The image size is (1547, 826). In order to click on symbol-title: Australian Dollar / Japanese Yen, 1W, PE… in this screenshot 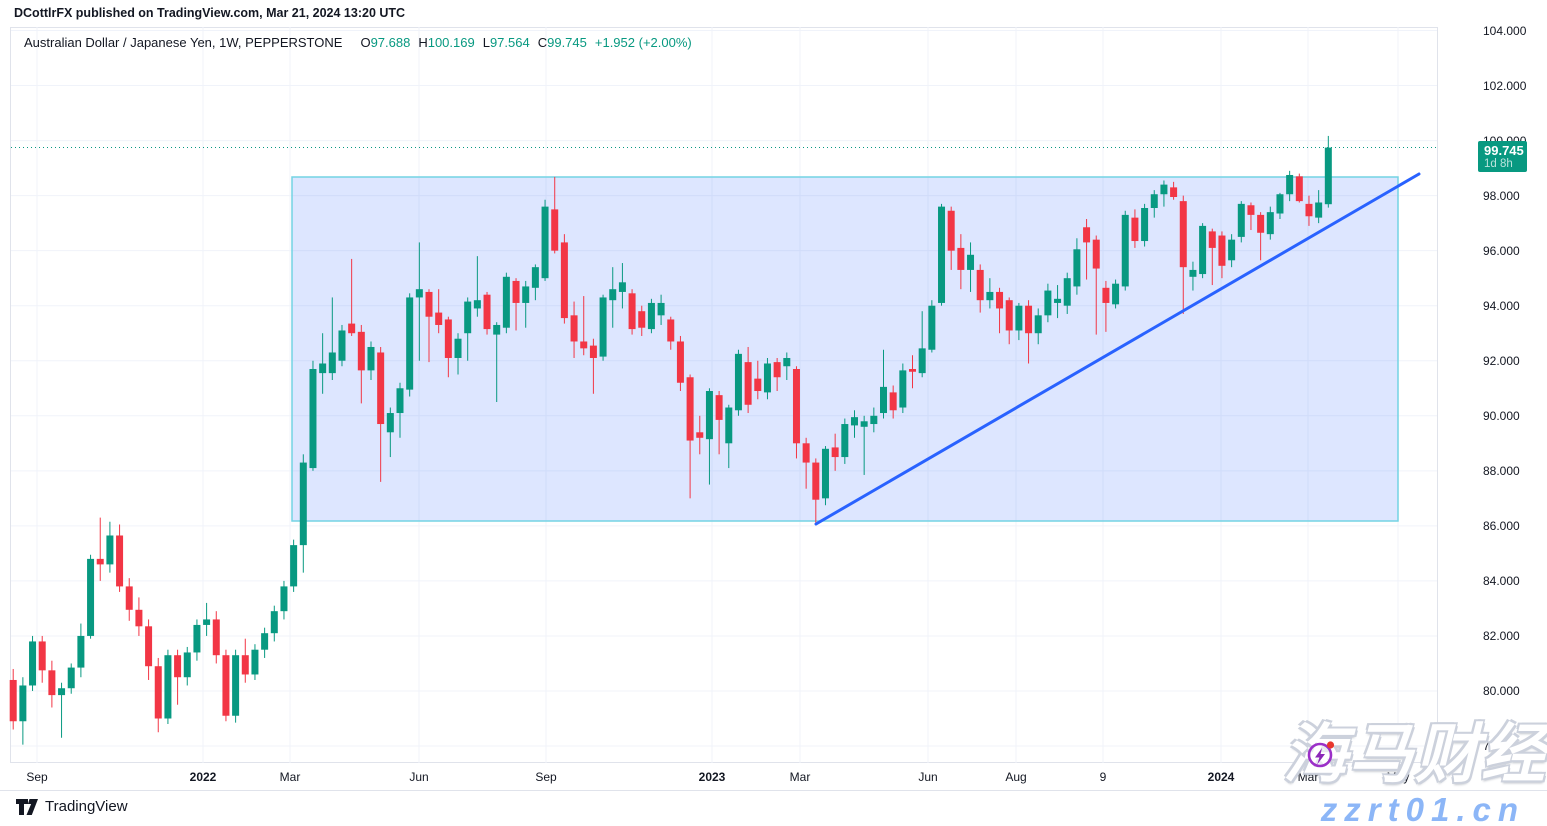, I will do `click(183, 42)`.